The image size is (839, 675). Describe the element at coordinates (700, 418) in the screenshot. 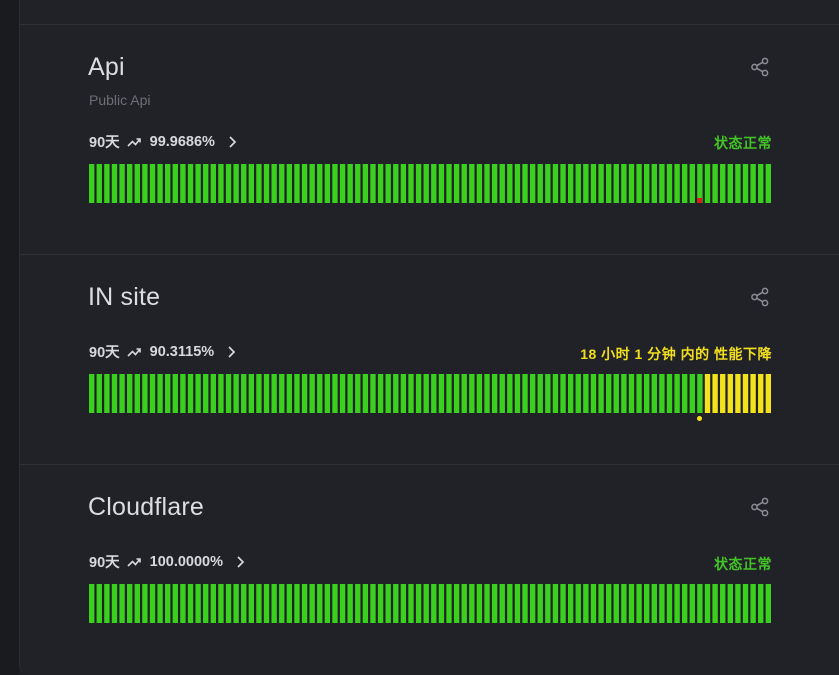

I see `incident-marker` at that location.